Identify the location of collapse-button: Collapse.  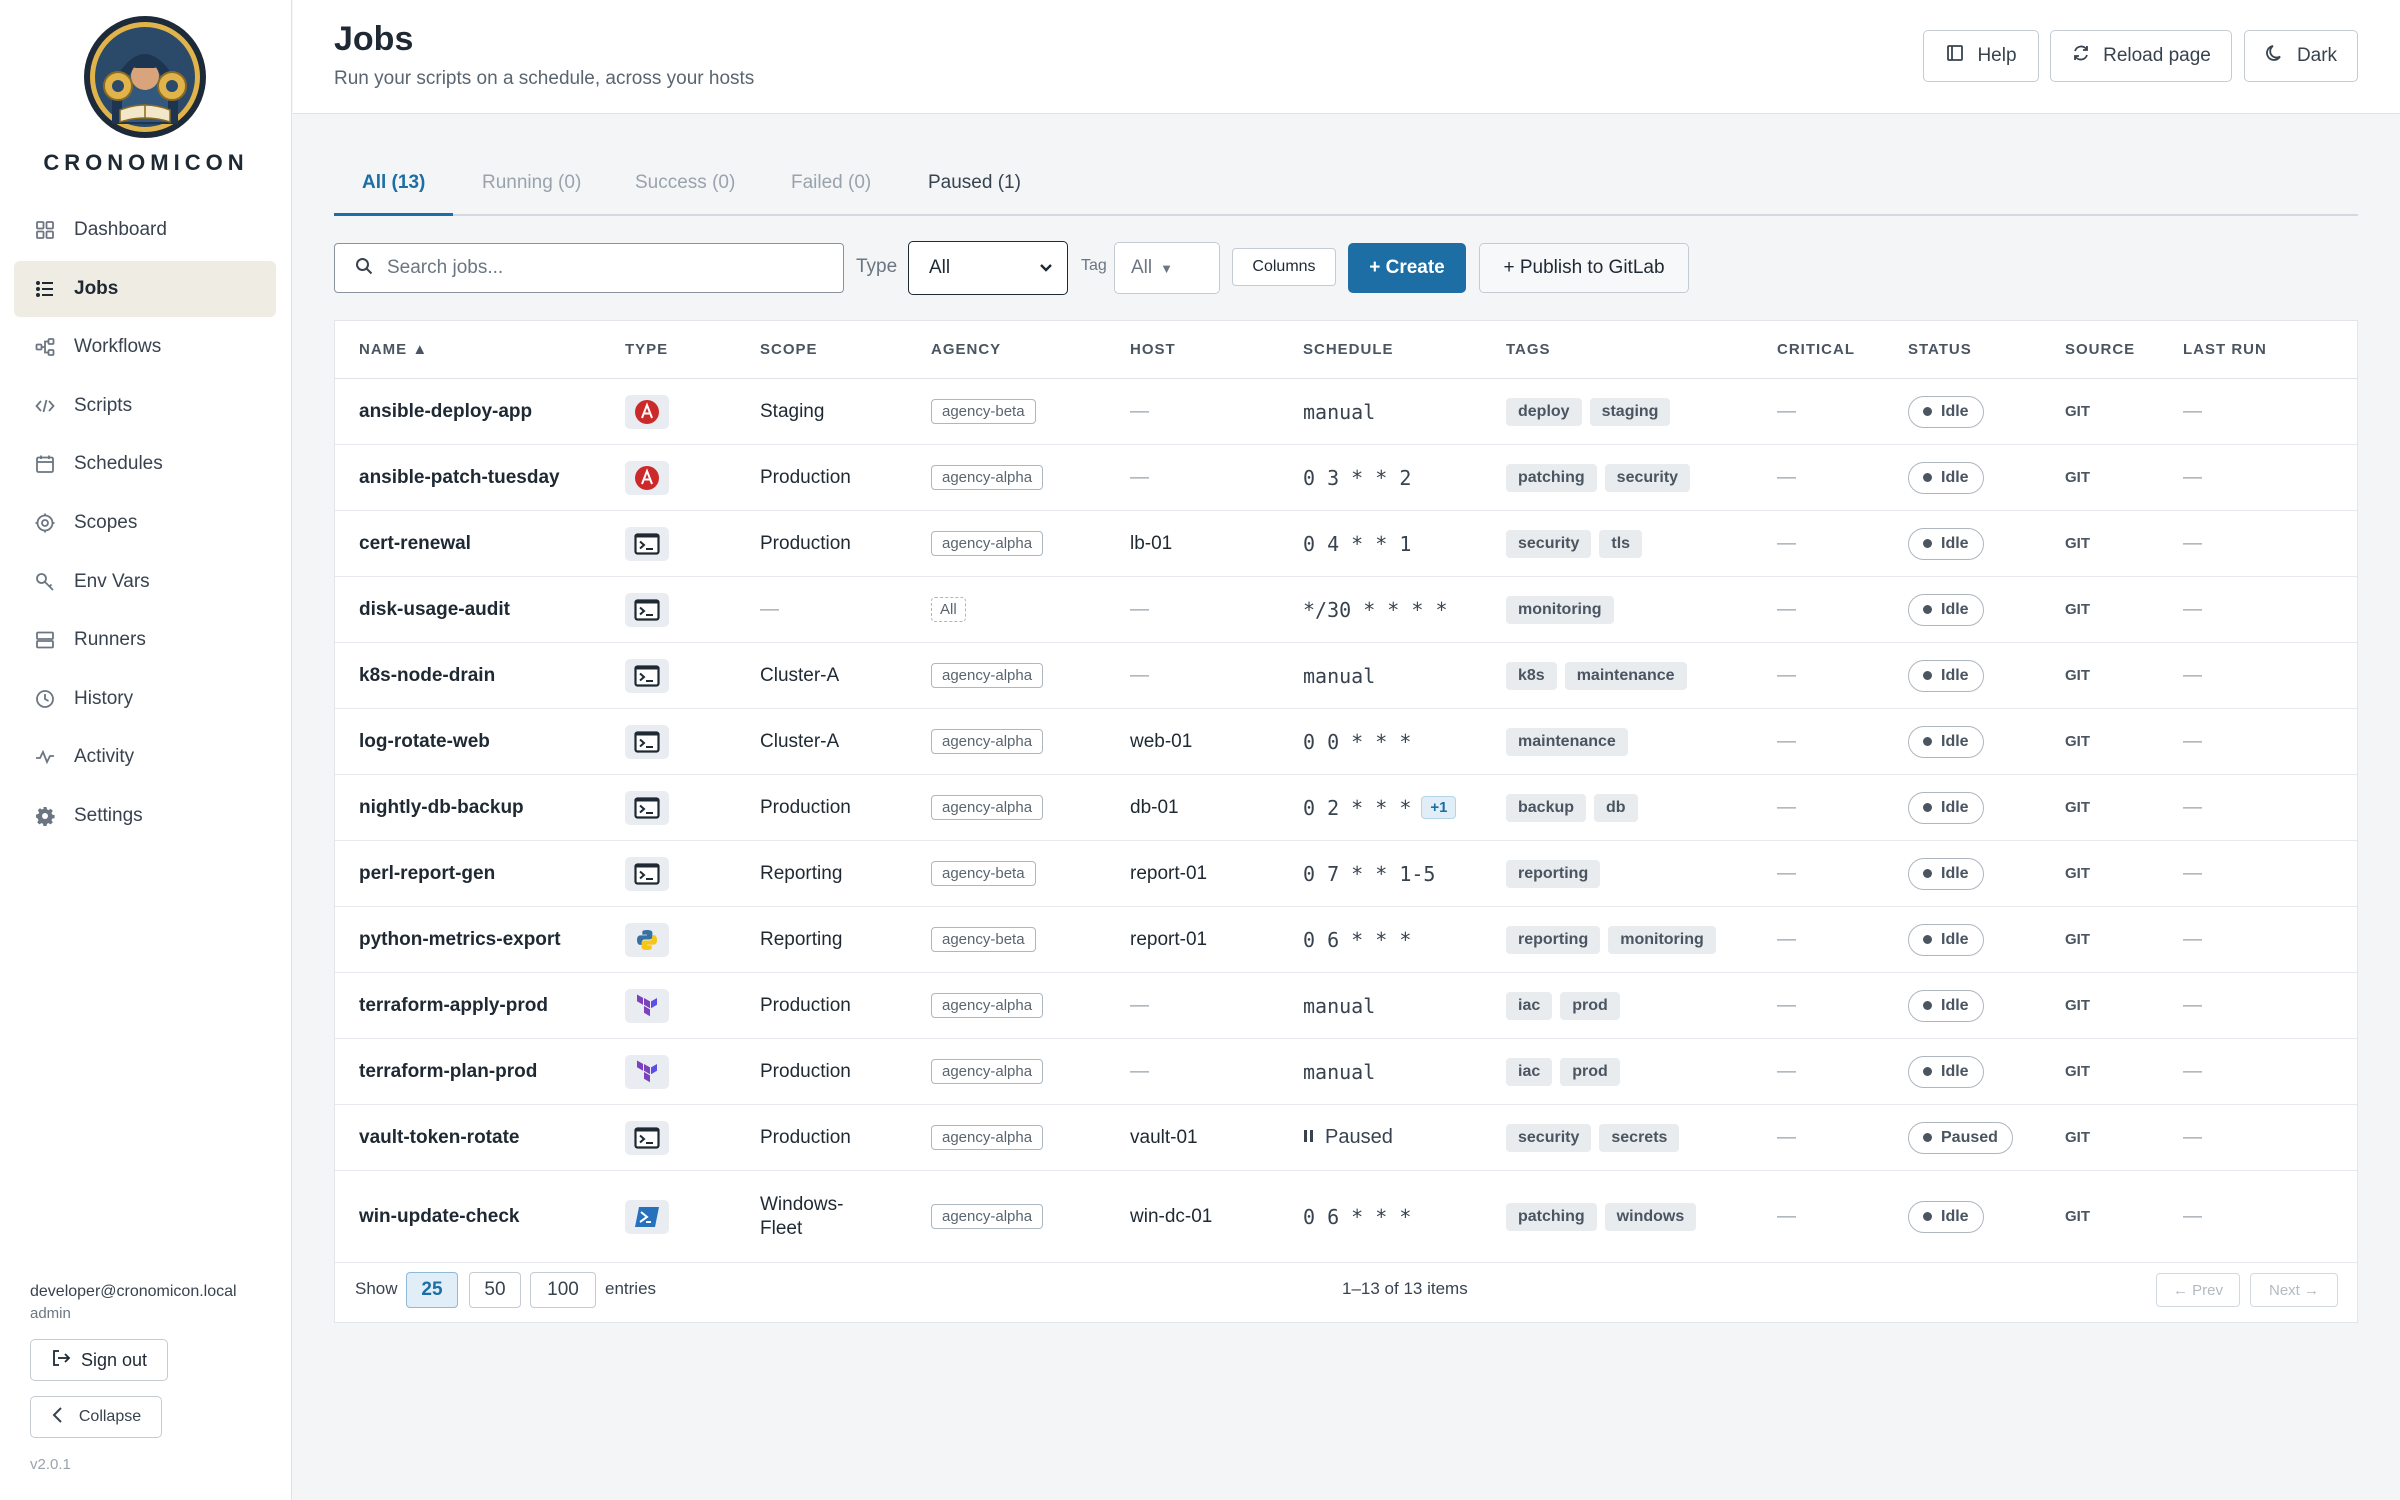
(96, 1417).